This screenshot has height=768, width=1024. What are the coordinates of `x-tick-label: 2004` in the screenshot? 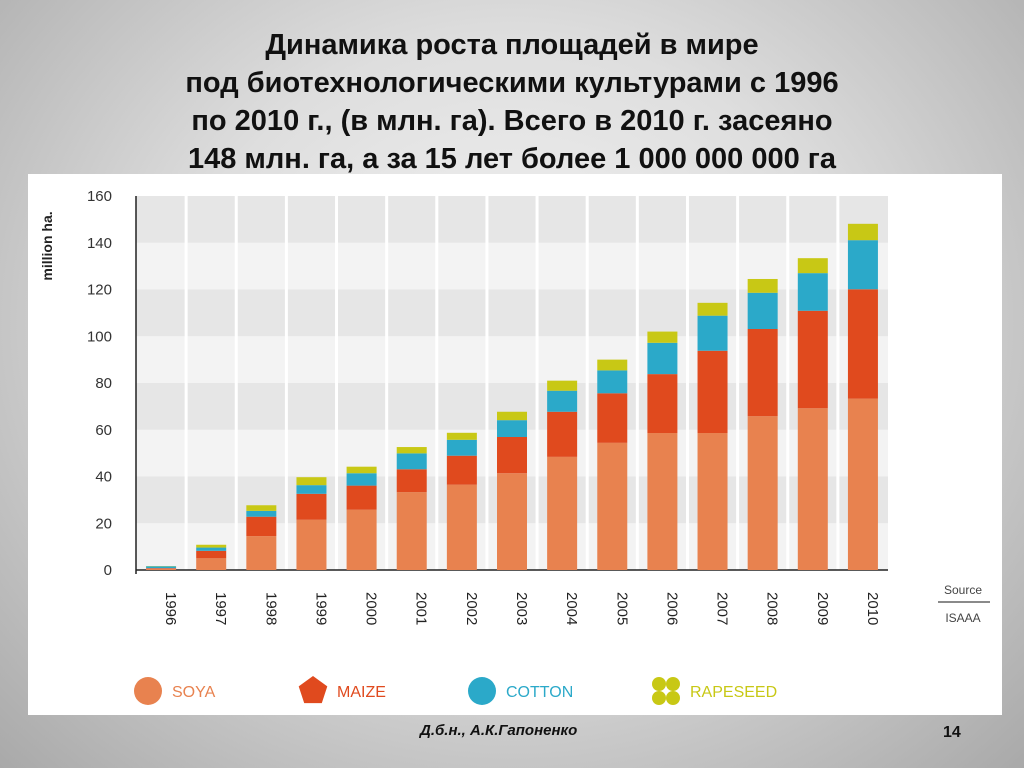 It's located at (571, 608).